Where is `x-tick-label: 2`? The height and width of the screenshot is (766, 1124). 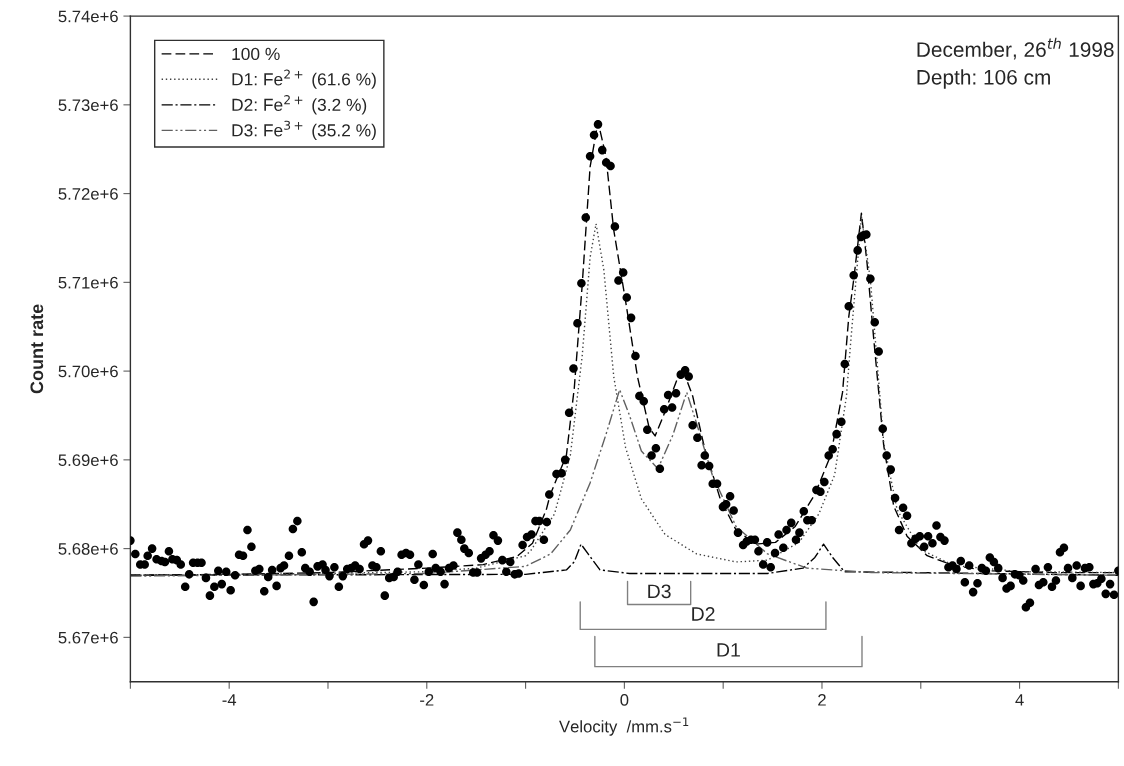
x-tick-label: 2 is located at coordinates (822, 699).